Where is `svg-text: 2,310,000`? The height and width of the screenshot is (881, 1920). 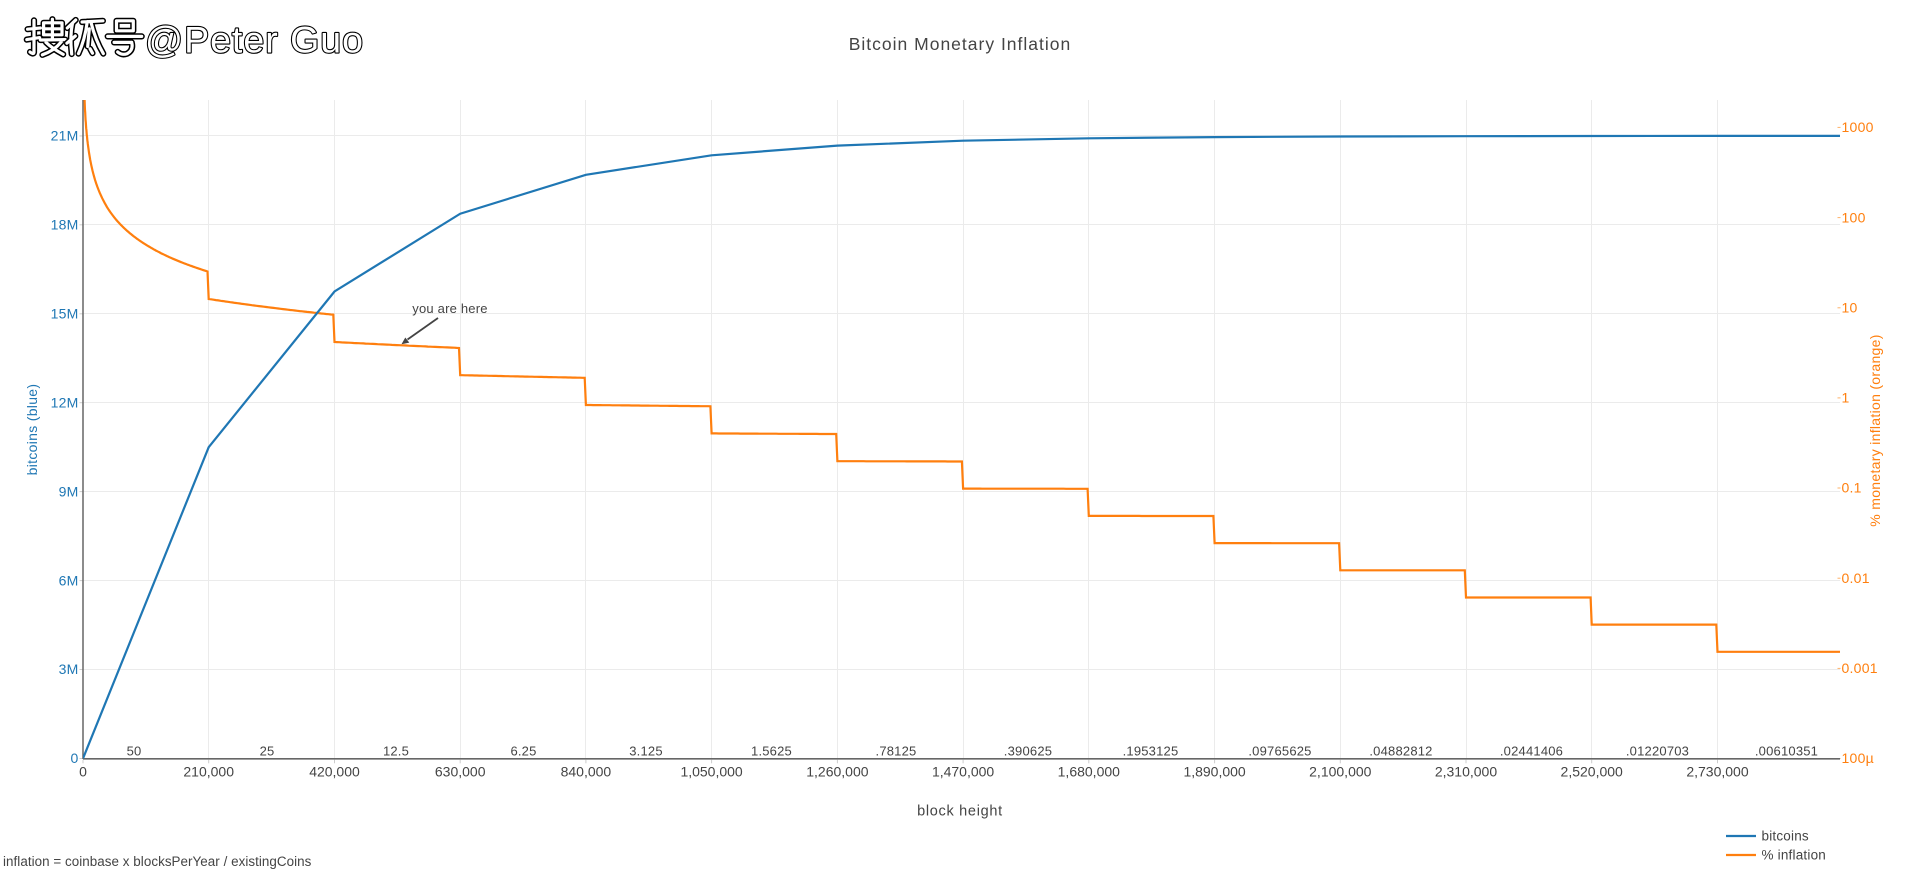
svg-text: 2,310,000 is located at coordinates (1466, 772).